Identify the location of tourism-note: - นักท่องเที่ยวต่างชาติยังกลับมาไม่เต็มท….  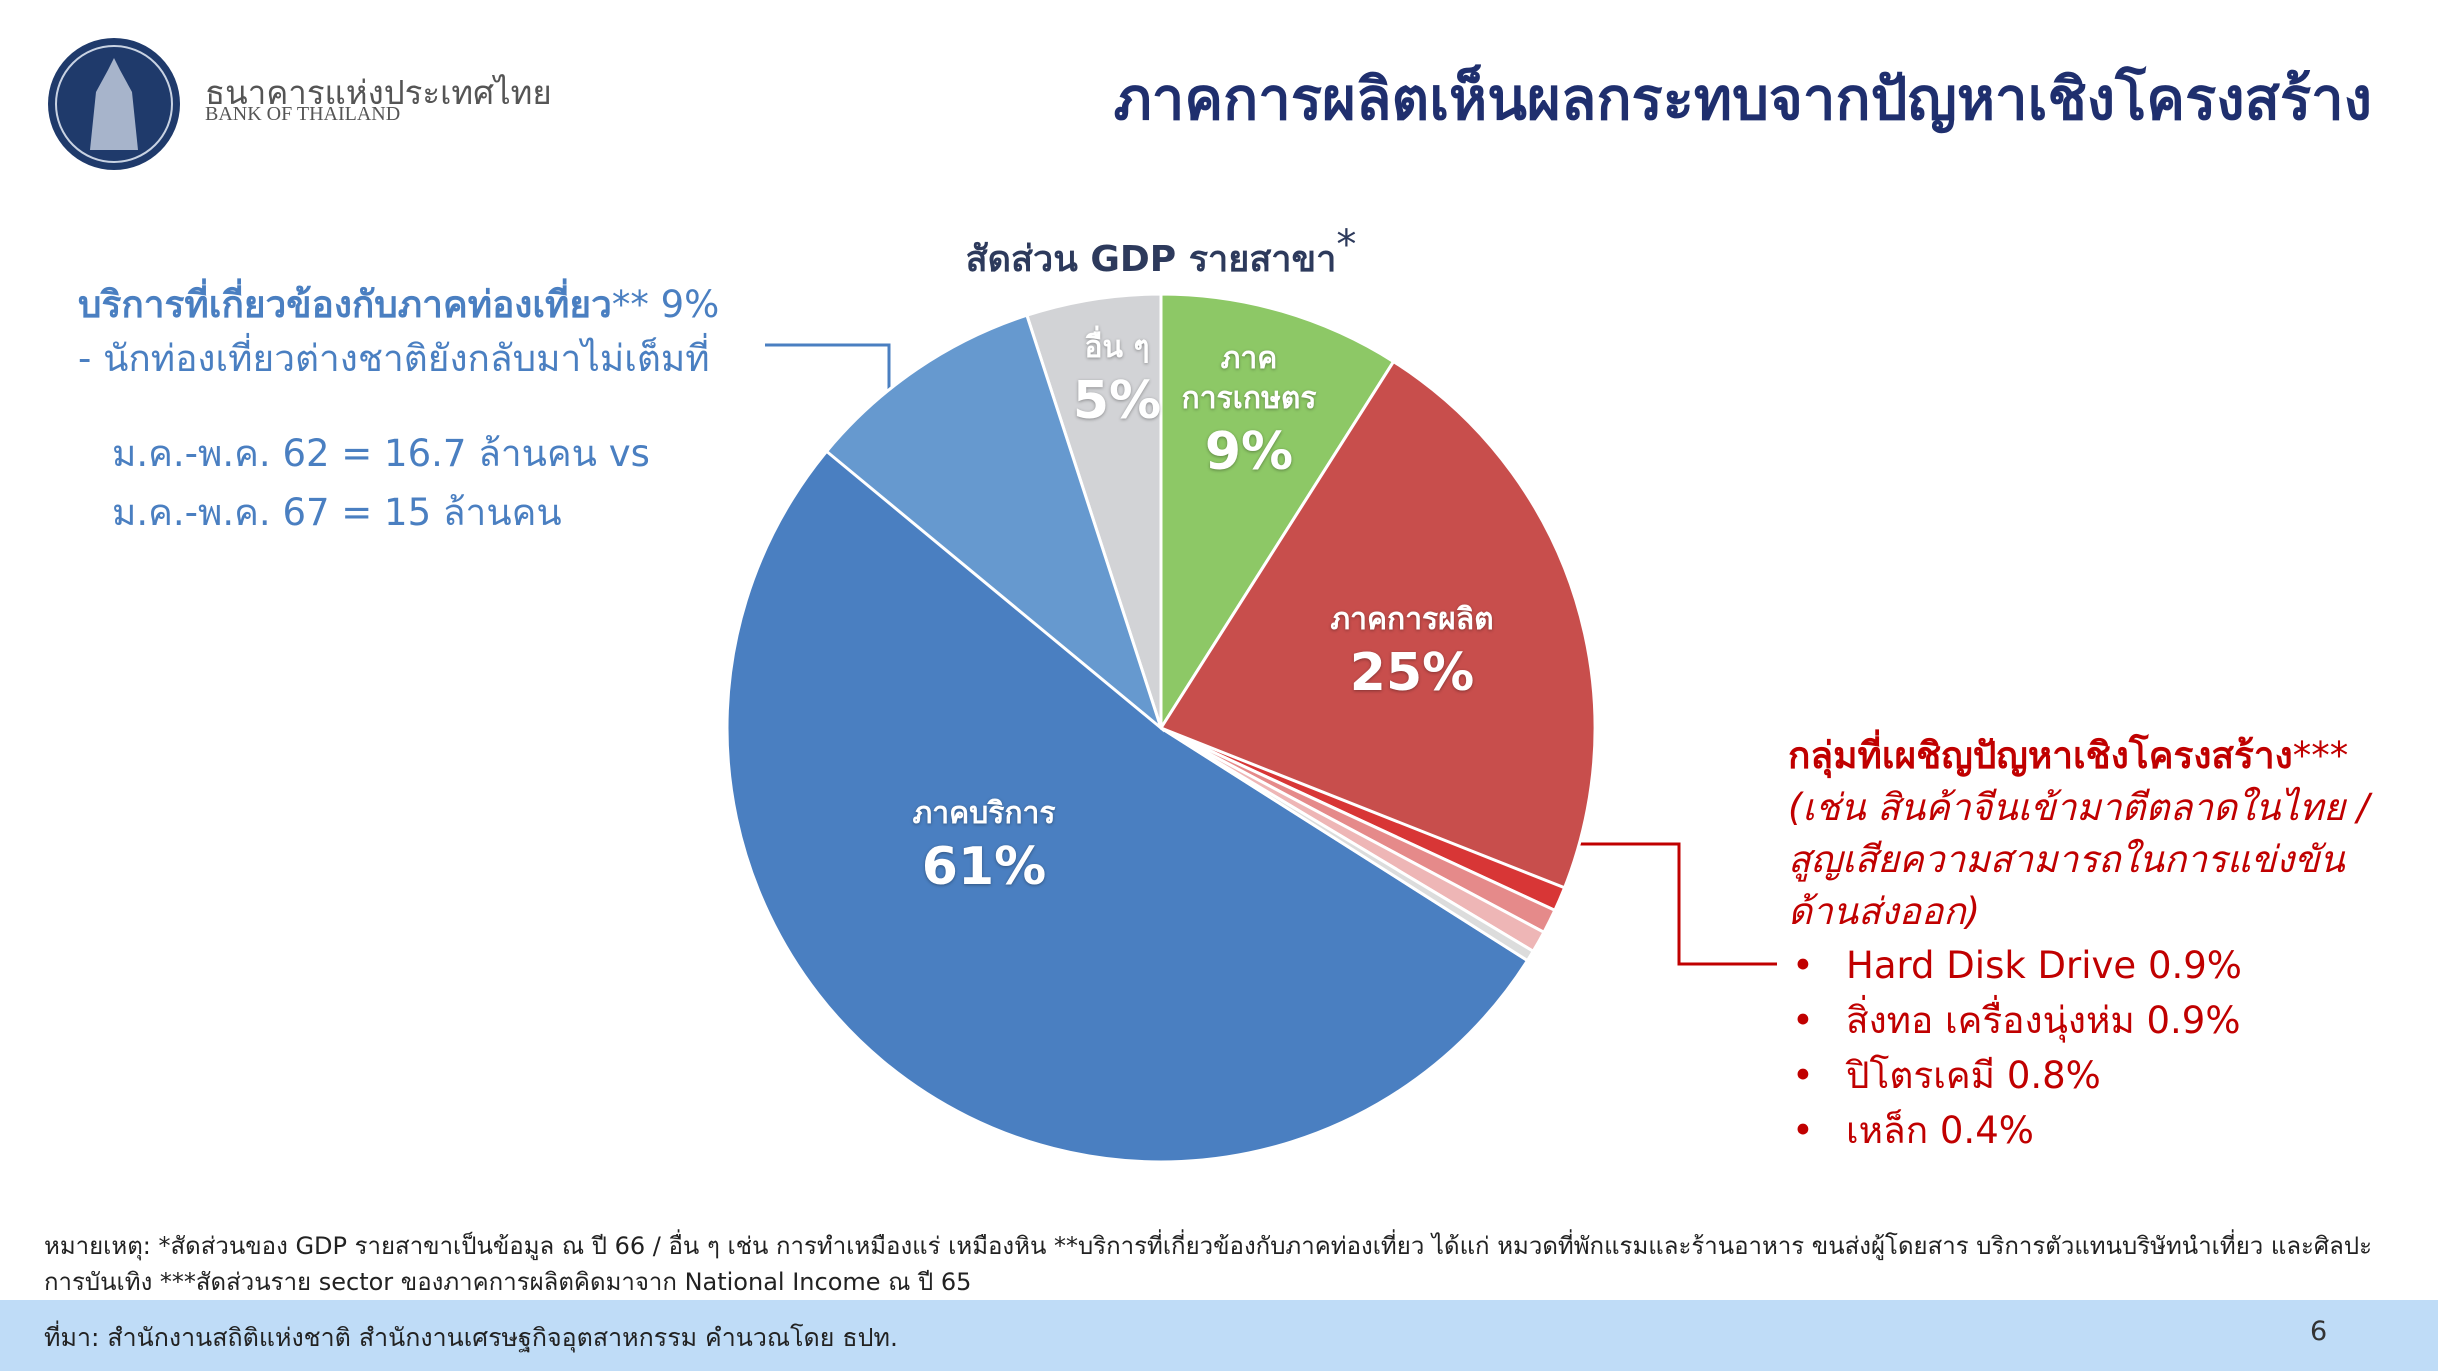
(394, 358).